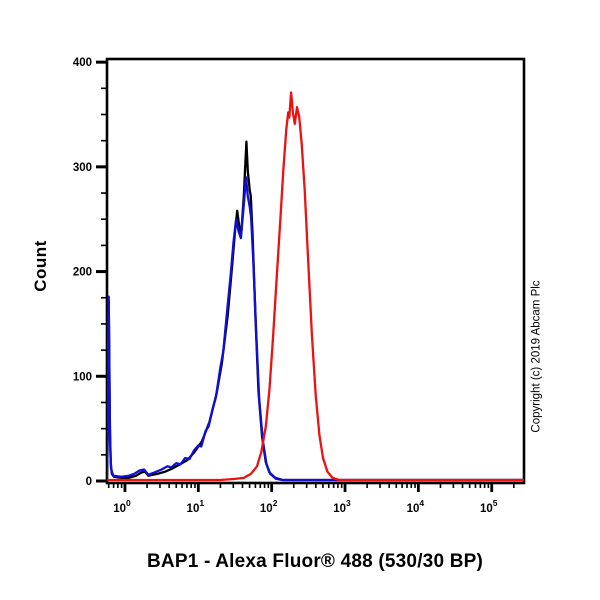 Image resolution: width=600 pixels, height=600 pixels. Describe the element at coordinates (269, 506) in the screenshot. I see `x-tick-label: 10²` at that location.